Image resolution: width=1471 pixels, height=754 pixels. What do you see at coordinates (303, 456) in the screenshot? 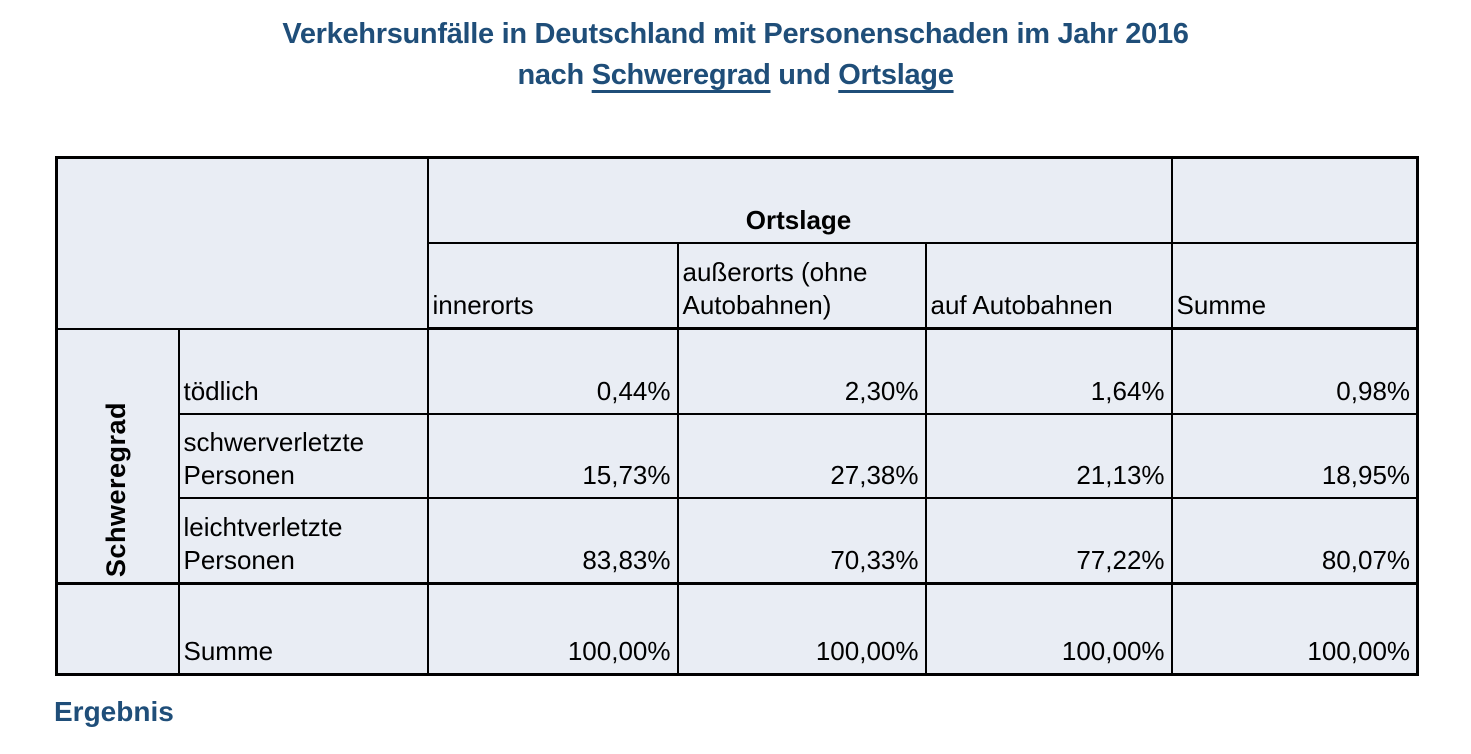
I see `row-label-schwerverletzte: schwerverletzte Personen` at bounding box center [303, 456].